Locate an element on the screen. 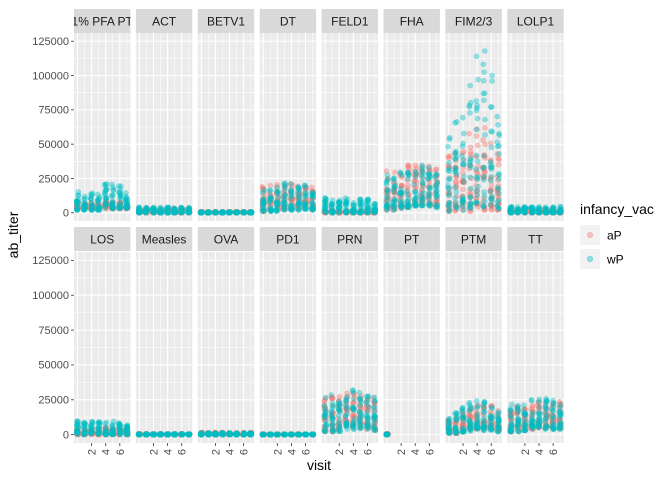 Image resolution: width=672 pixels, height=480 pixels. facet-label: 1% PFA PT is located at coordinates (103, 22).